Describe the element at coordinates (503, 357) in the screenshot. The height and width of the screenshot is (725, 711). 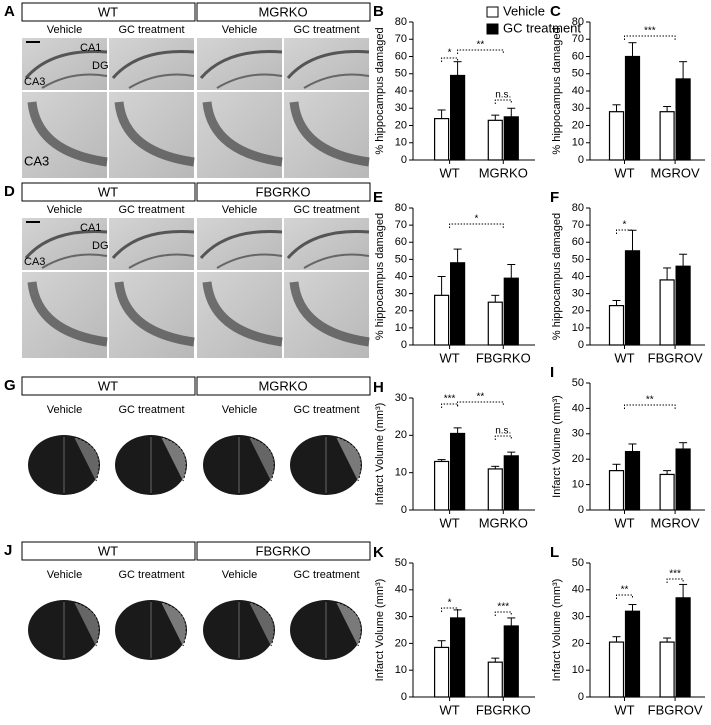
I see `x-tick-label: FBGRKO` at that location.